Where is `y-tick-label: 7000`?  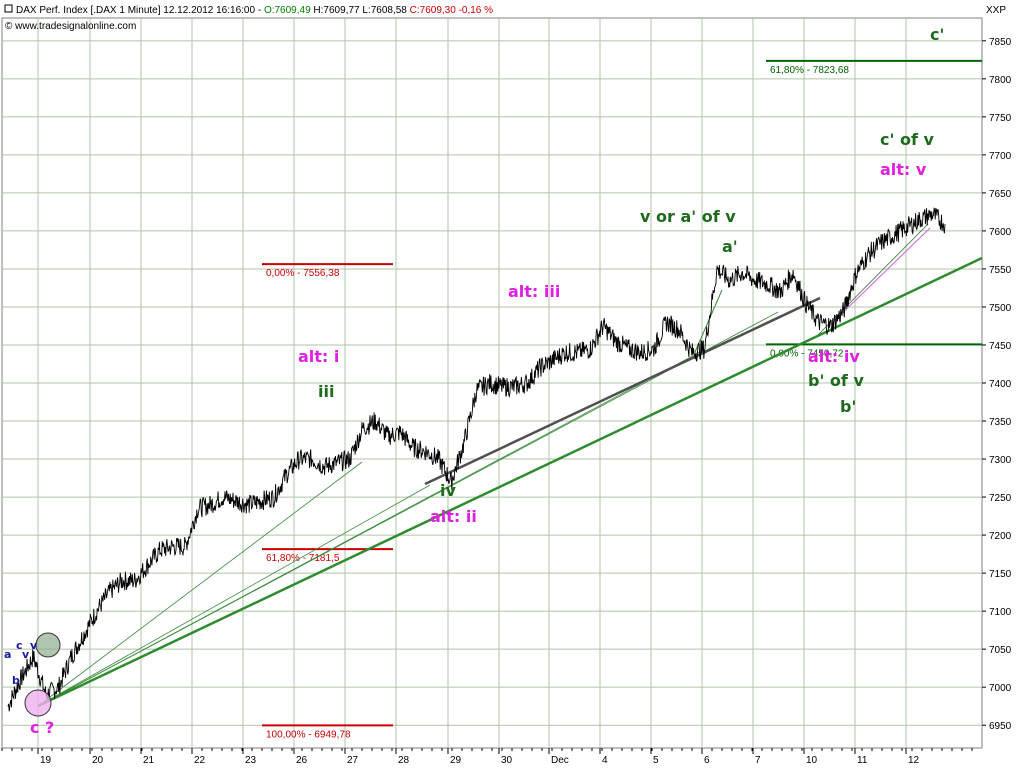
y-tick-label: 7000 is located at coordinates (1000, 688).